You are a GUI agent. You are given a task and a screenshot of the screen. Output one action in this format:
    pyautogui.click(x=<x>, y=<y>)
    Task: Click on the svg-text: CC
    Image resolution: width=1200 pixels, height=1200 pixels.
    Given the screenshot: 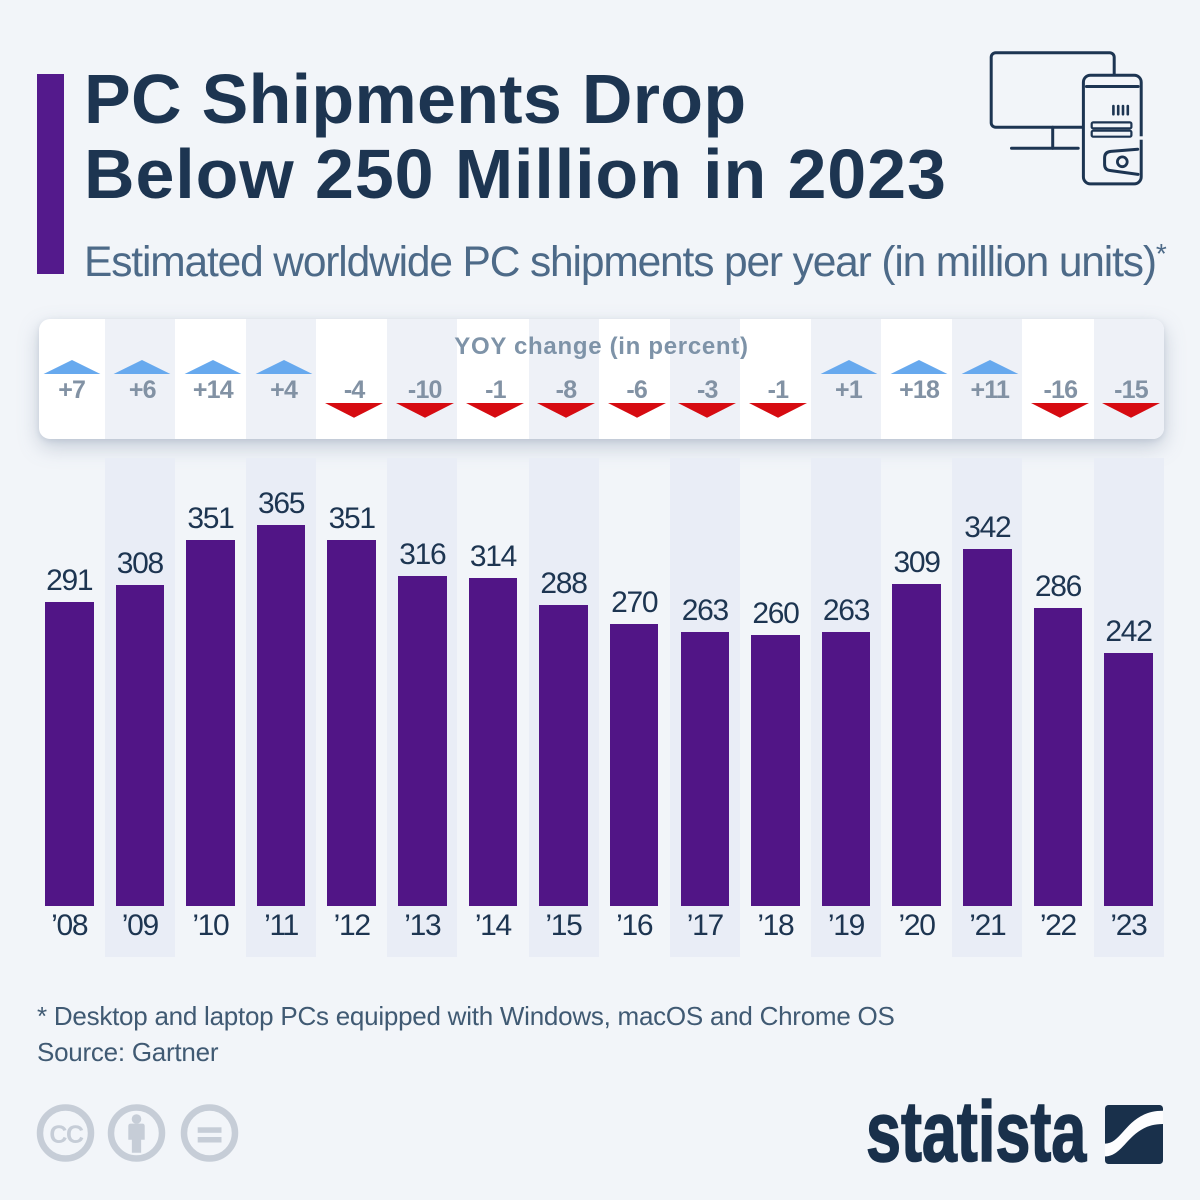 What is the action you would take?
    pyautogui.click(x=66, y=1135)
    